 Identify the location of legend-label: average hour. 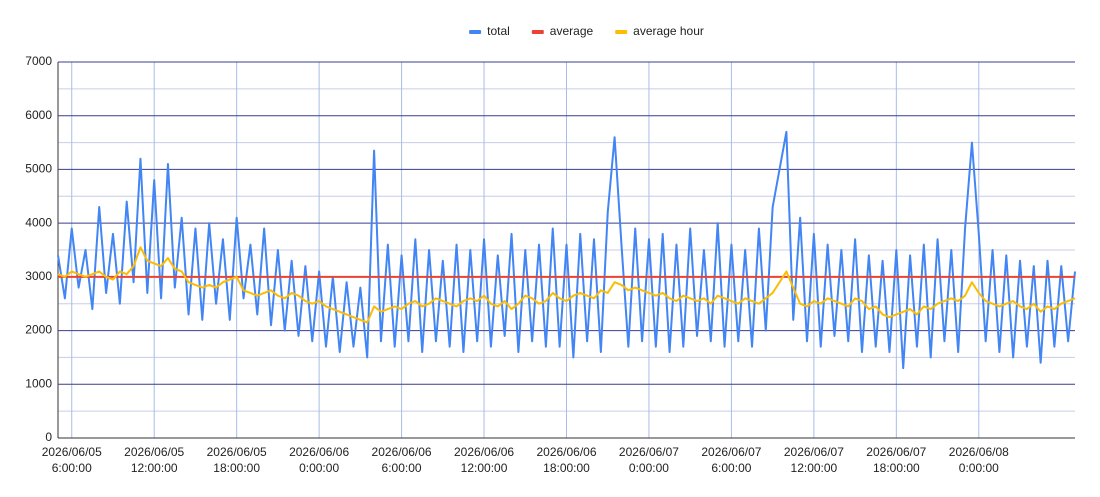
(668, 31).